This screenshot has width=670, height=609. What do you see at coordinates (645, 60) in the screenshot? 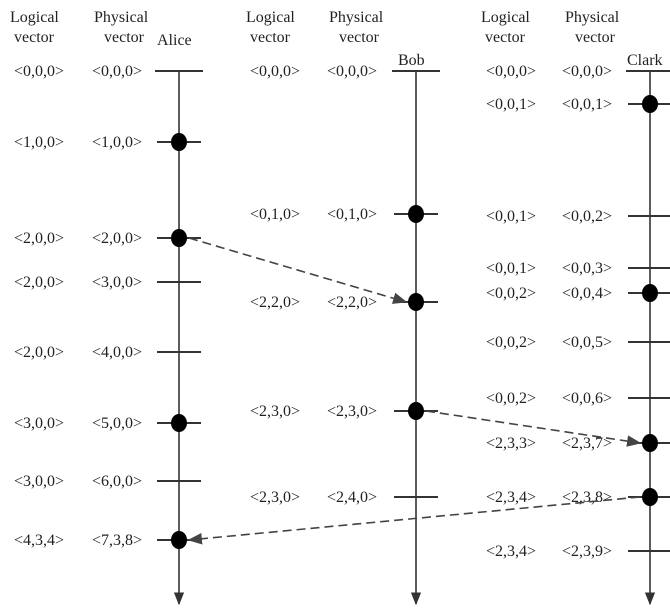
I see `process-name: Clark` at bounding box center [645, 60].